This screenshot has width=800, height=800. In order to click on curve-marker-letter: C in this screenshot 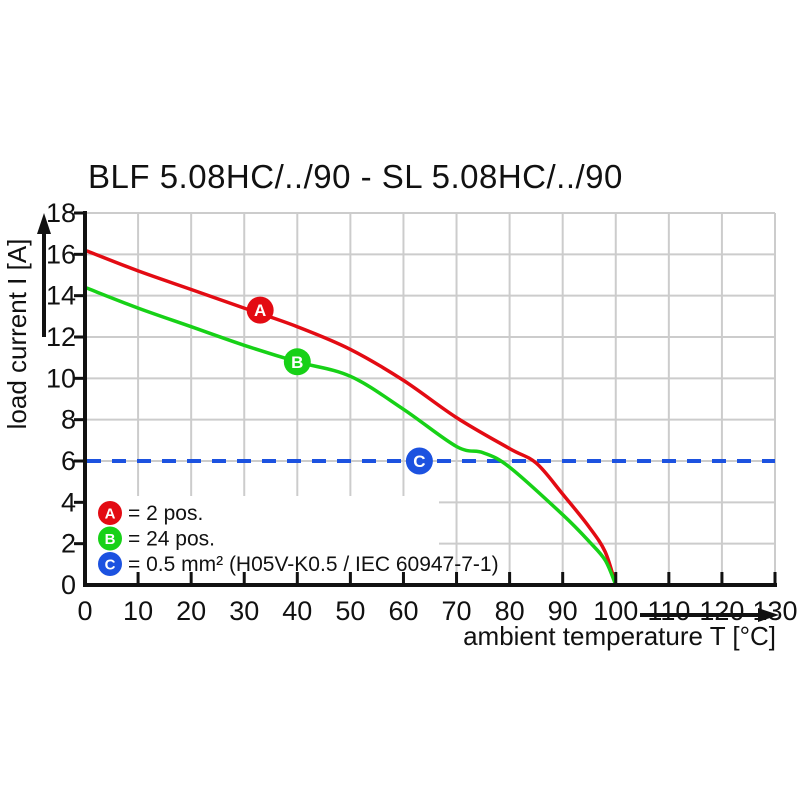, I will do `click(419, 461)`.